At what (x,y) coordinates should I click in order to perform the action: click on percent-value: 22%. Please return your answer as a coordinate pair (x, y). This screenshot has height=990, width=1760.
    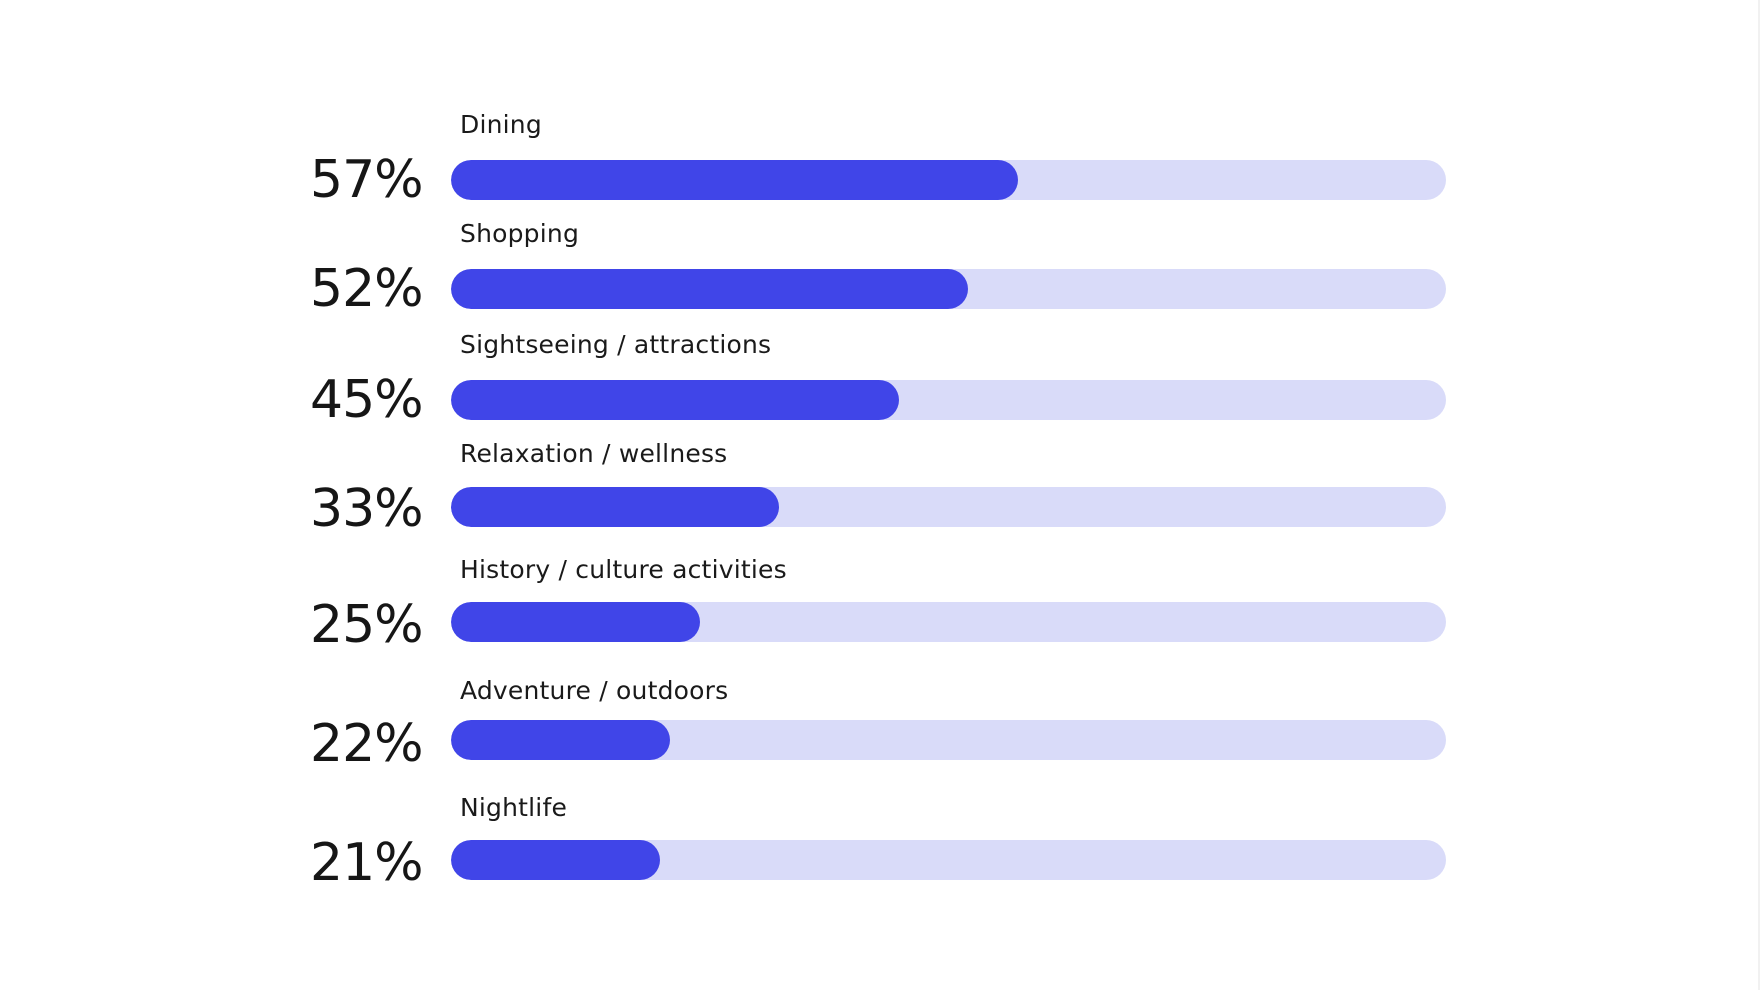
    Looking at the image, I should click on (367, 744).